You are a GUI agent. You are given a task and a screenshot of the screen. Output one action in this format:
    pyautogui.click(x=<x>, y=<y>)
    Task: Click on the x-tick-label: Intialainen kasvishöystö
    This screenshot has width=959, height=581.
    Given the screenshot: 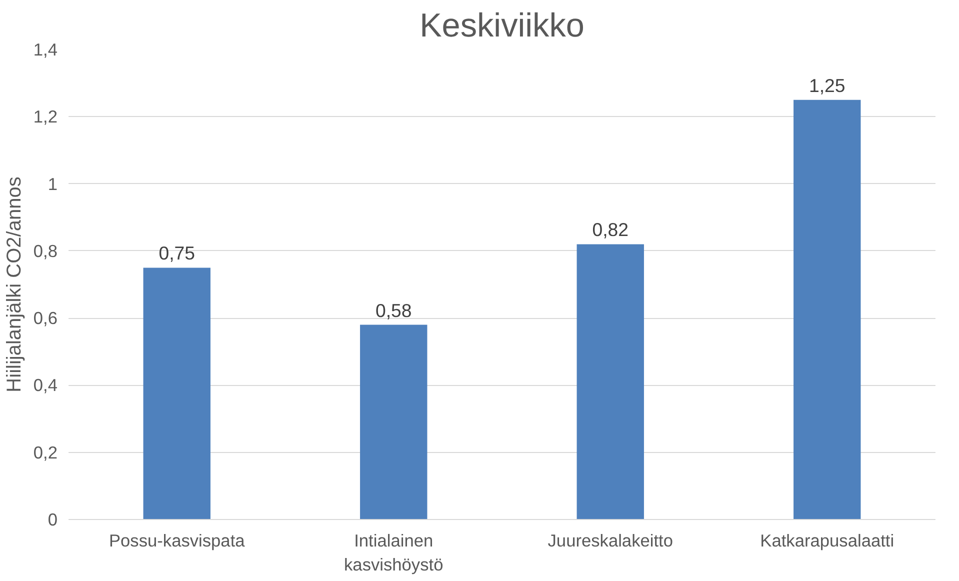 What is the action you would take?
    pyautogui.click(x=394, y=552)
    